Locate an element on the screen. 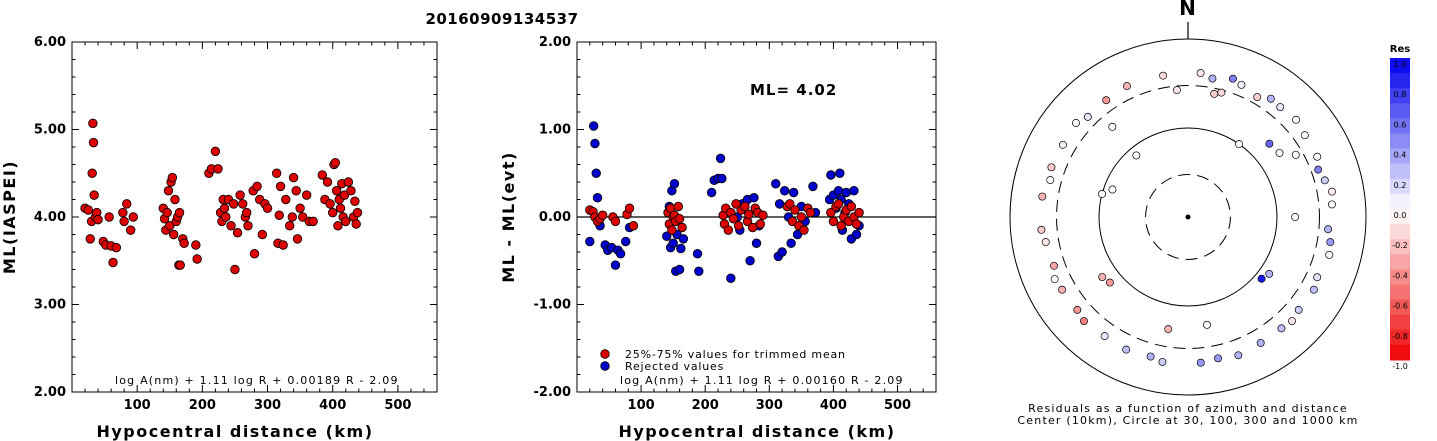 The height and width of the screenshot is (441, 1437). colorbar-label: 0.6 is located at coordinates (1400, 124).